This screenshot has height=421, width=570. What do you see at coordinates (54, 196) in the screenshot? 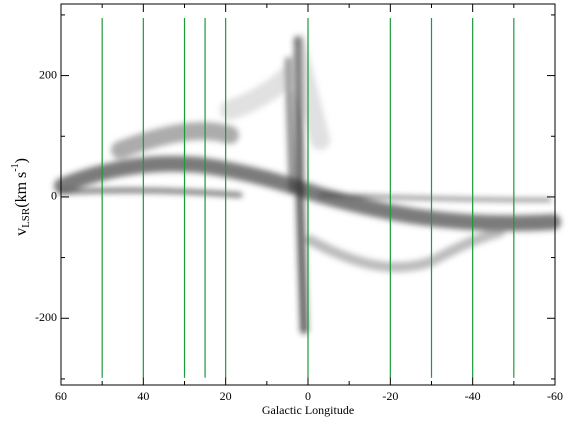
I see `y-tick-label: 0` at bounding box center [54, 196].